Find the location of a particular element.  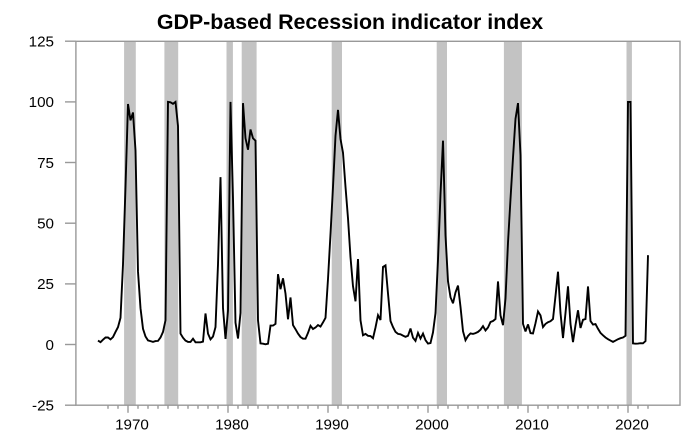

svg-text: 25 is located at coordinates (45, 284).